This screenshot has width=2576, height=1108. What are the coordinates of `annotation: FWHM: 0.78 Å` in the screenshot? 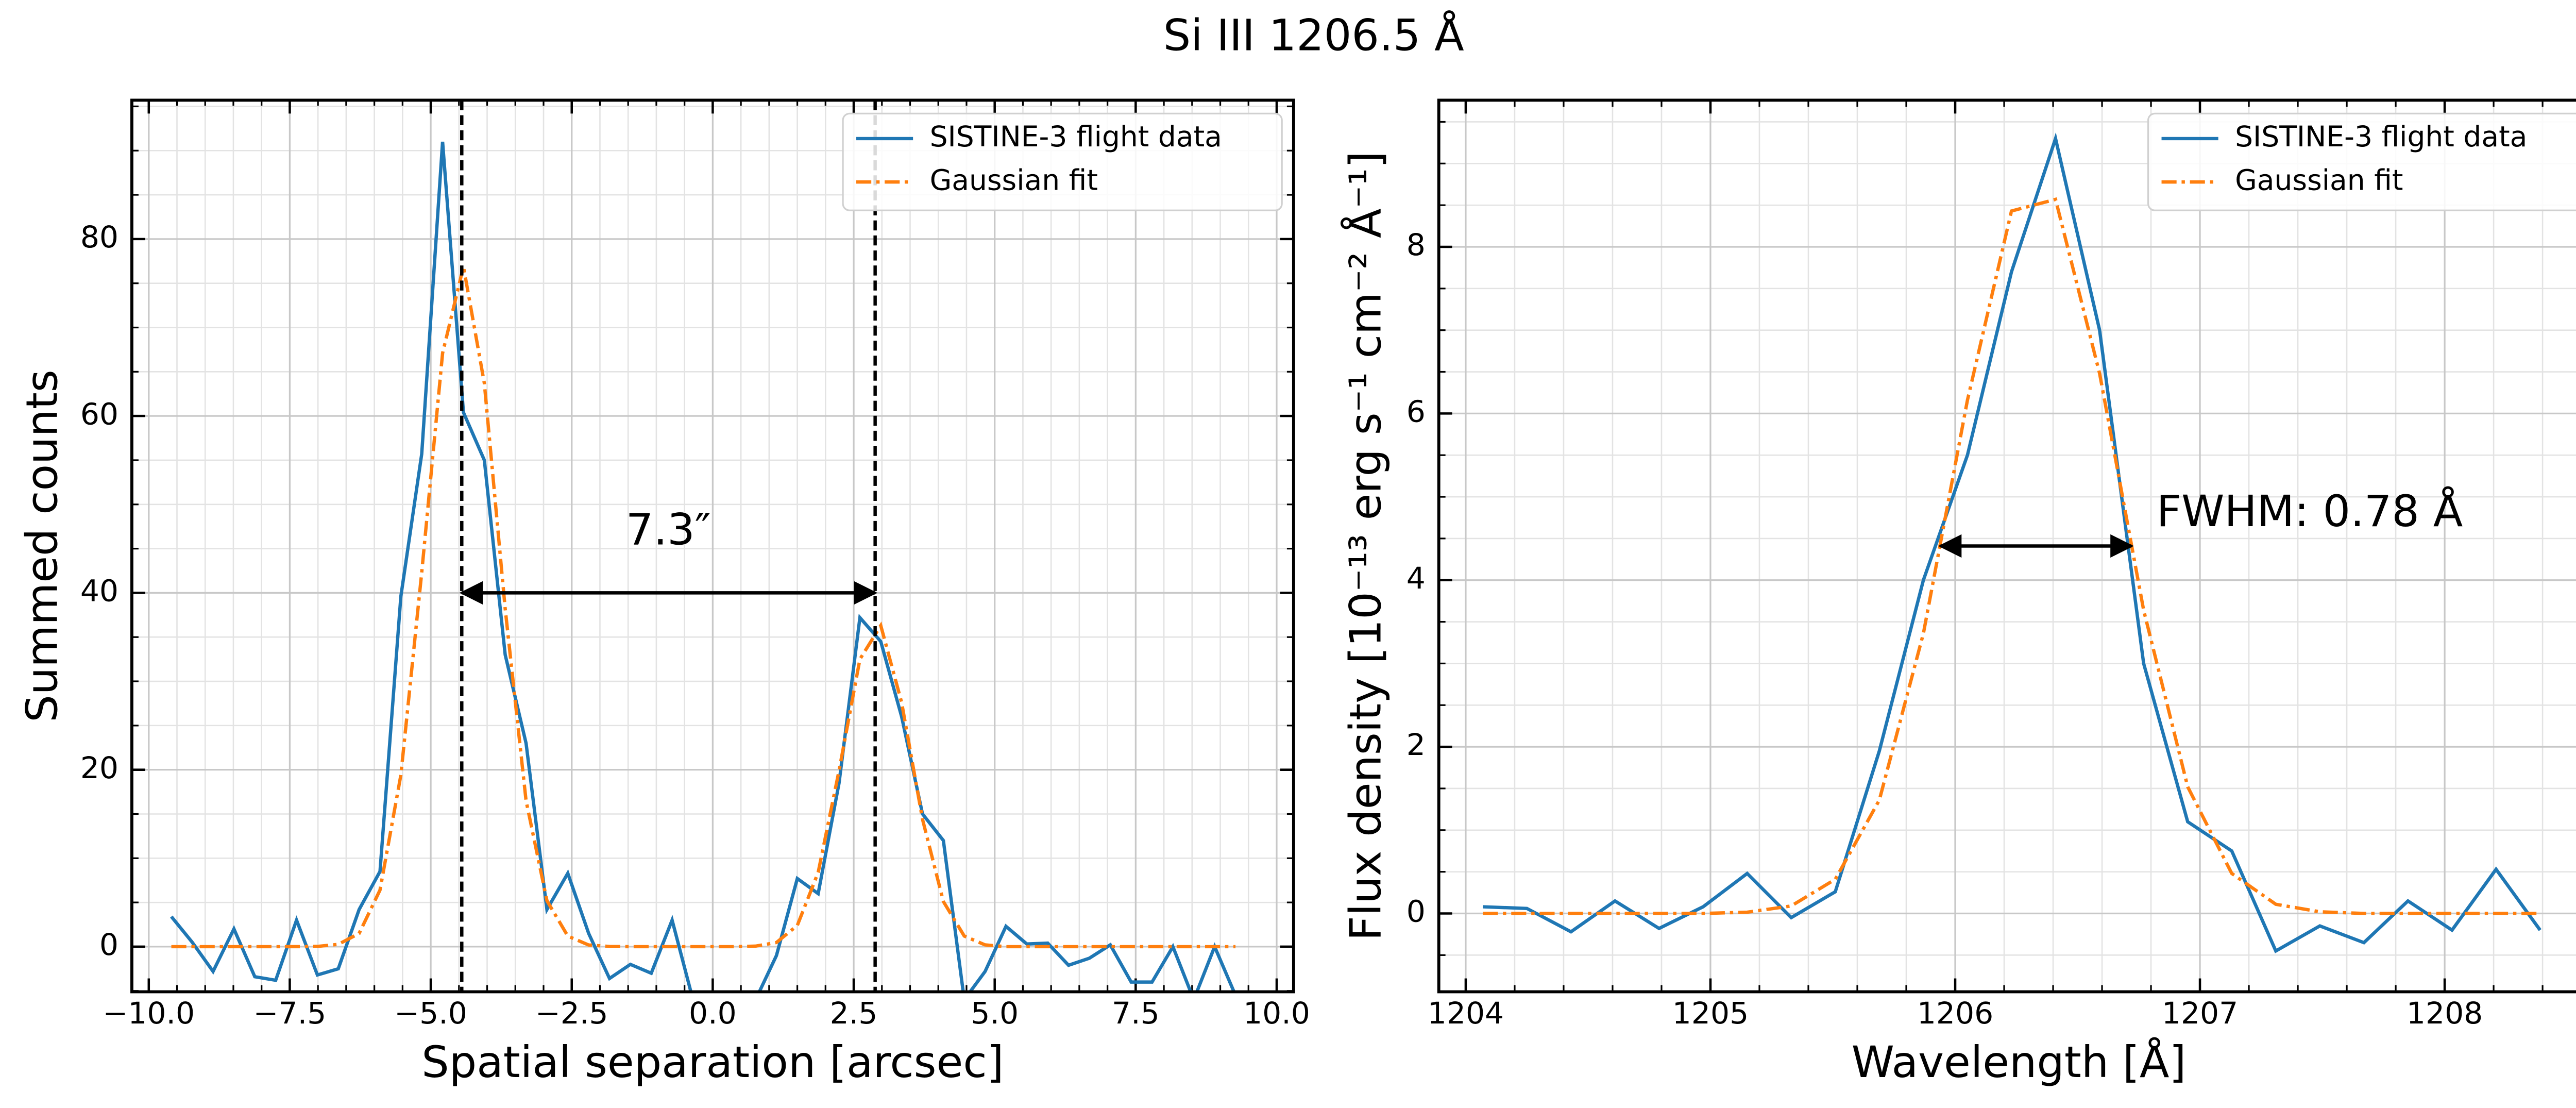 It's located at (2310, 511).